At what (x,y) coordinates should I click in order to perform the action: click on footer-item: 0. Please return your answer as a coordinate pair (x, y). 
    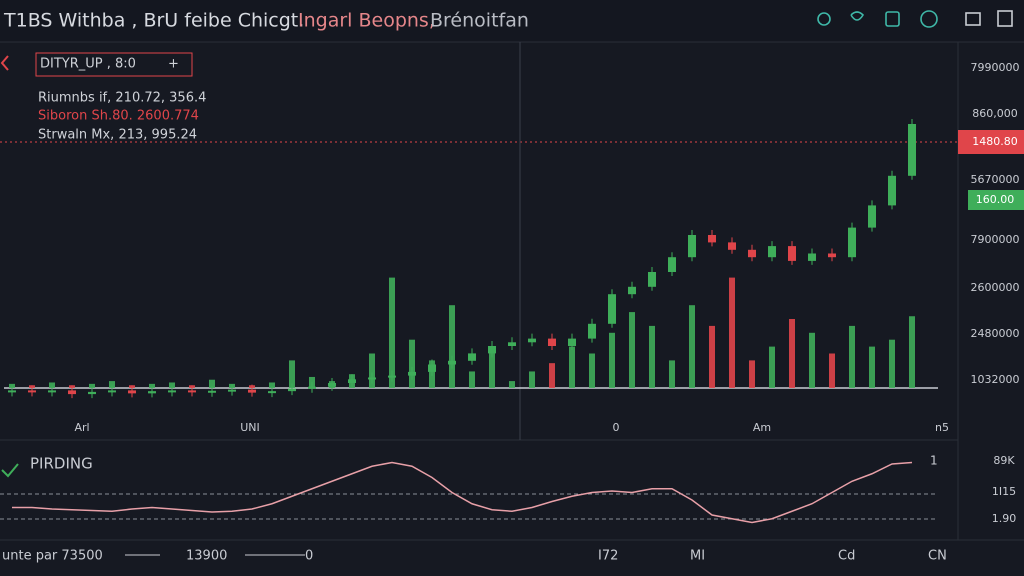
    Looking at the image, I should click on (309, 556).